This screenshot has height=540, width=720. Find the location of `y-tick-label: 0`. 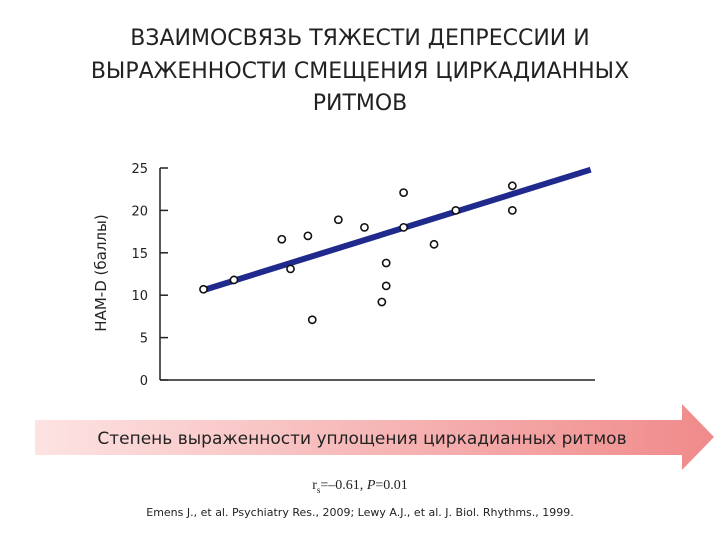

y-tick-label: 0 is located at coordinates (144, 381).